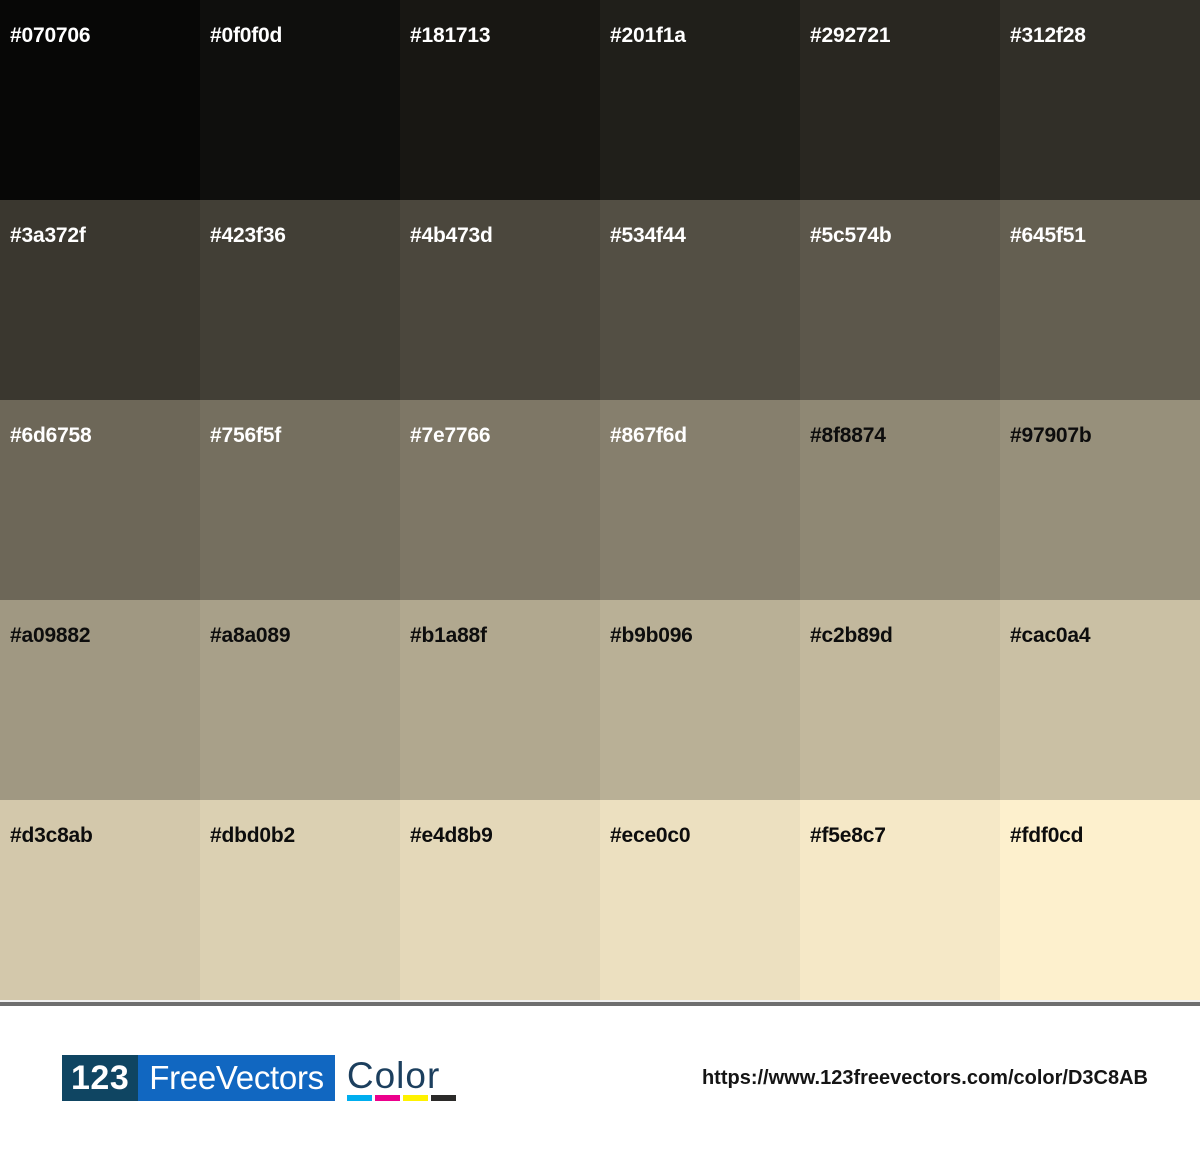  Describe the element at coordinates (648, 435) in the screenshot. I see `swatch-hex-label: #867f6d` at that location.